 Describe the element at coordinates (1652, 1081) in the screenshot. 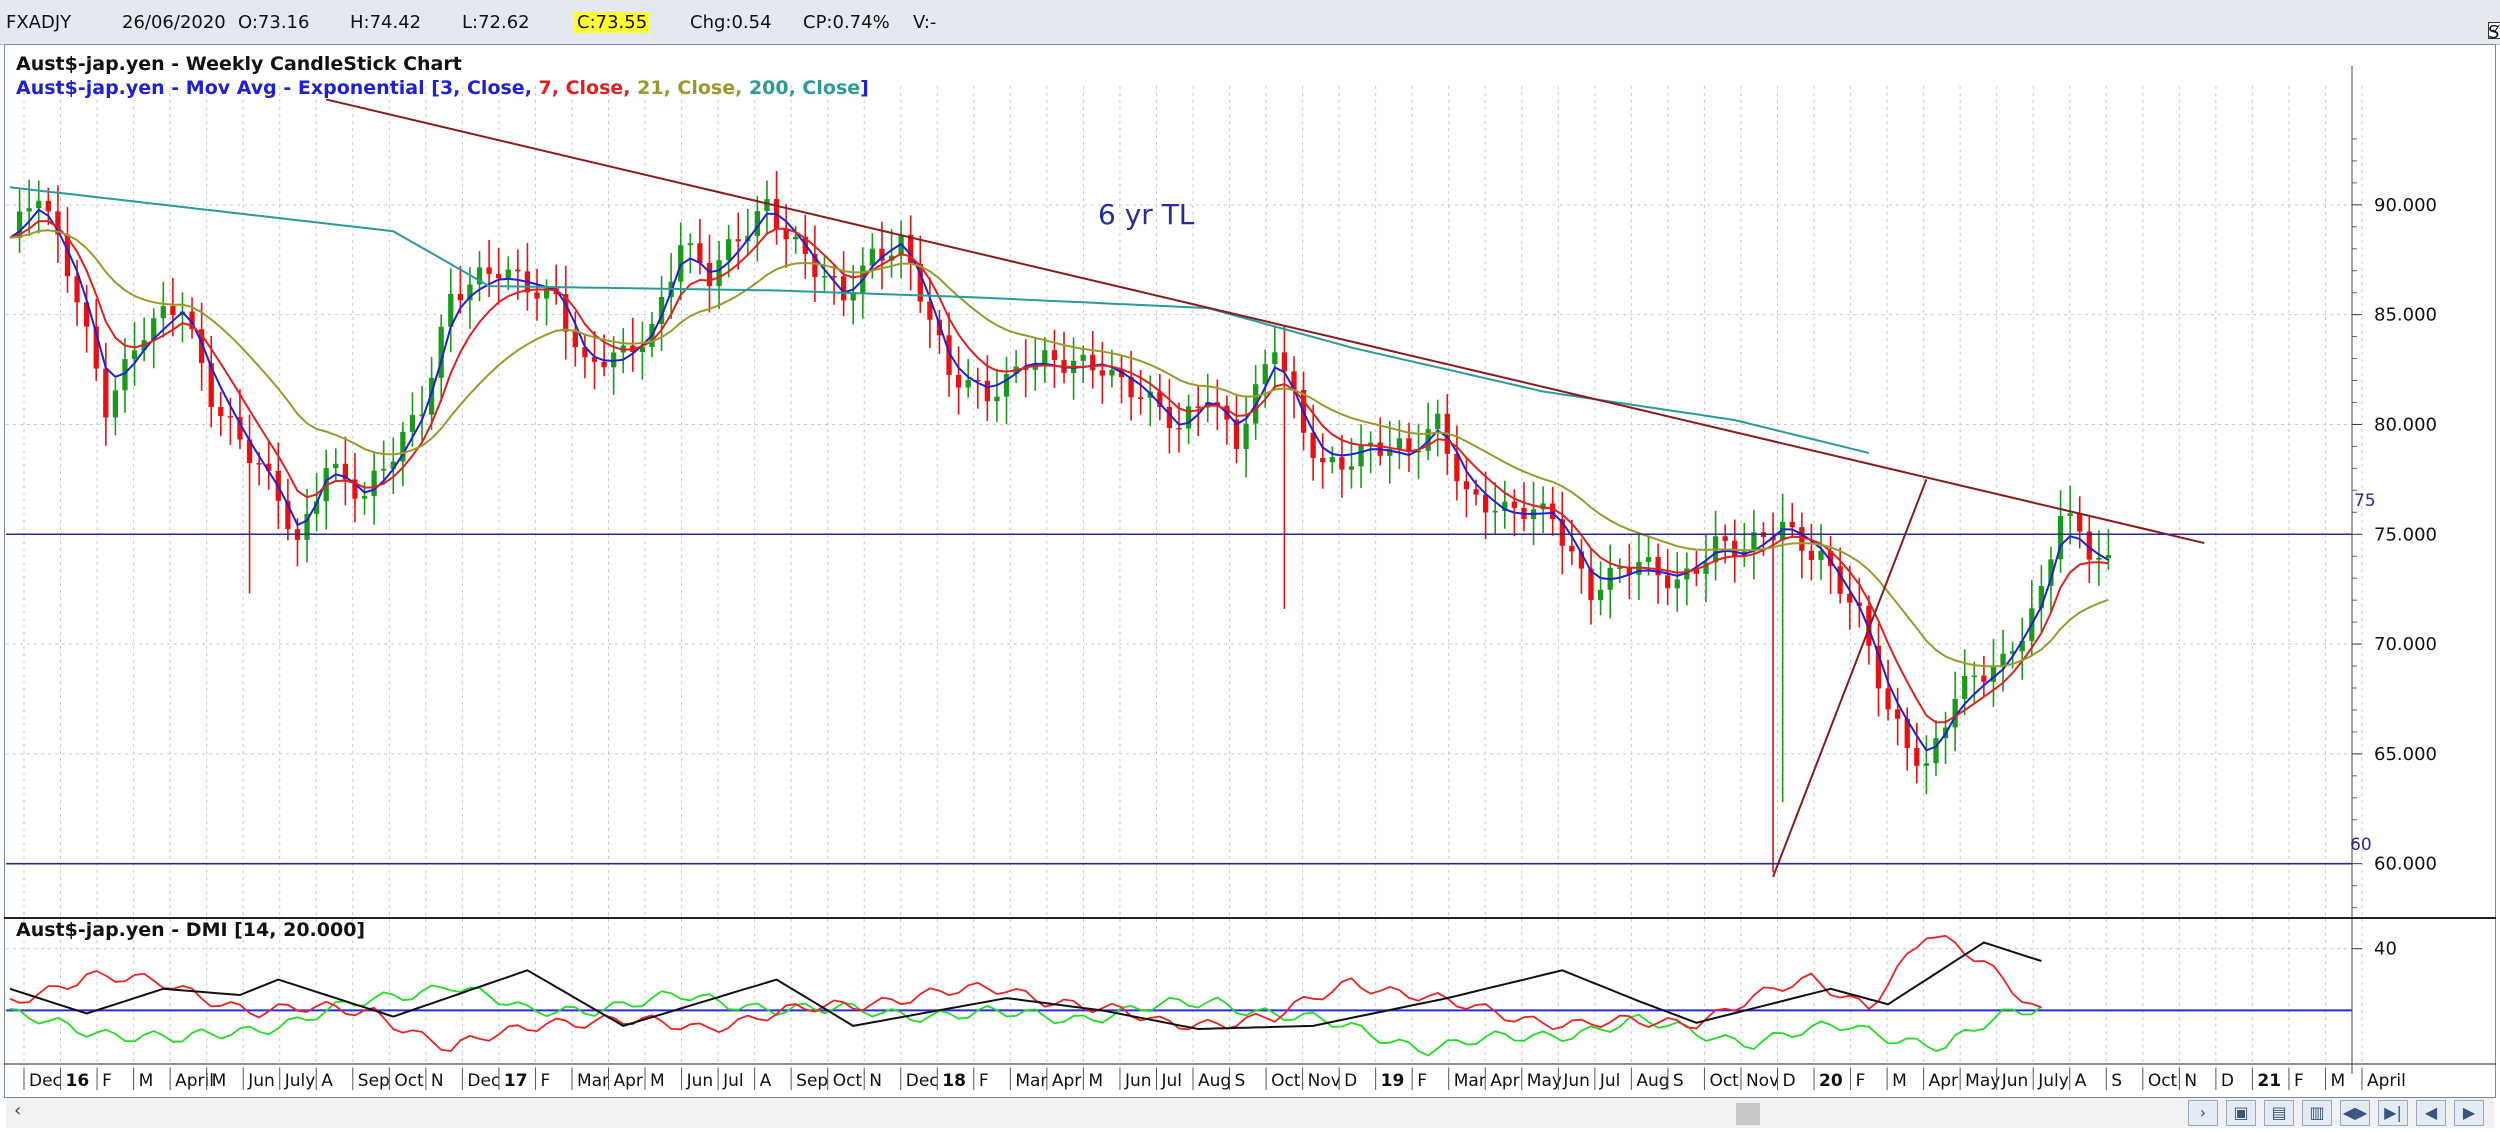

I see `x-tick-label: Aug` at that location.